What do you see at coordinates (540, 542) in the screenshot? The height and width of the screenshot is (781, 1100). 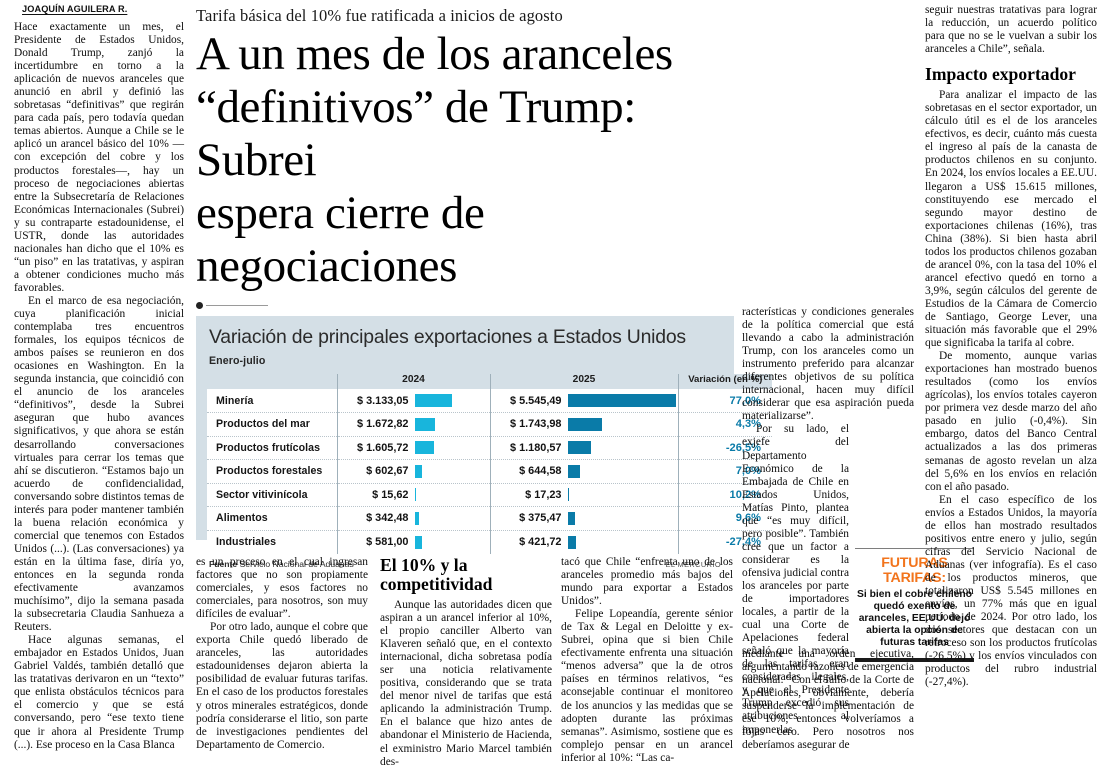 I see `row-2025-value: $ 421,72` at bounding box center [540, 542].